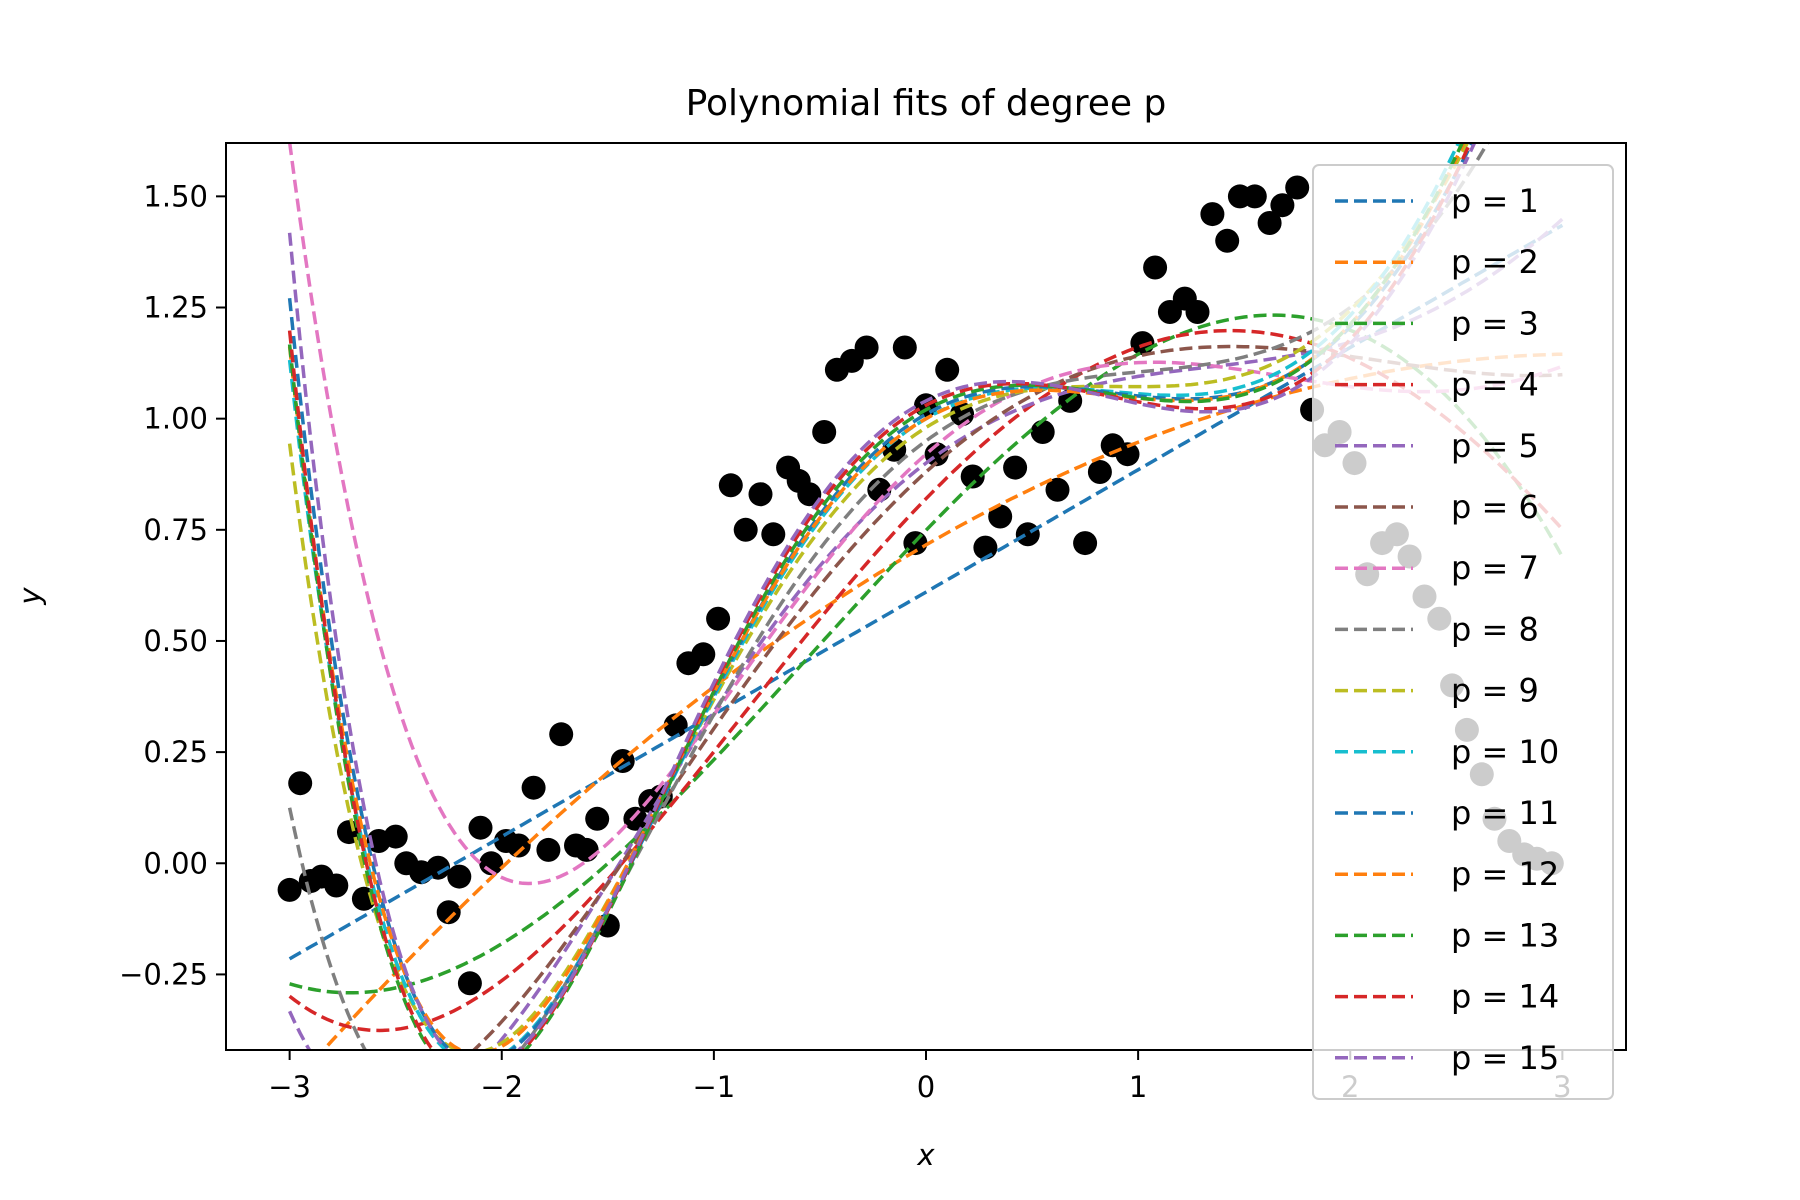 This screenshot has height=1200, width=1800. I want to click on y-tick-label: 1.00, so click(175, 419).